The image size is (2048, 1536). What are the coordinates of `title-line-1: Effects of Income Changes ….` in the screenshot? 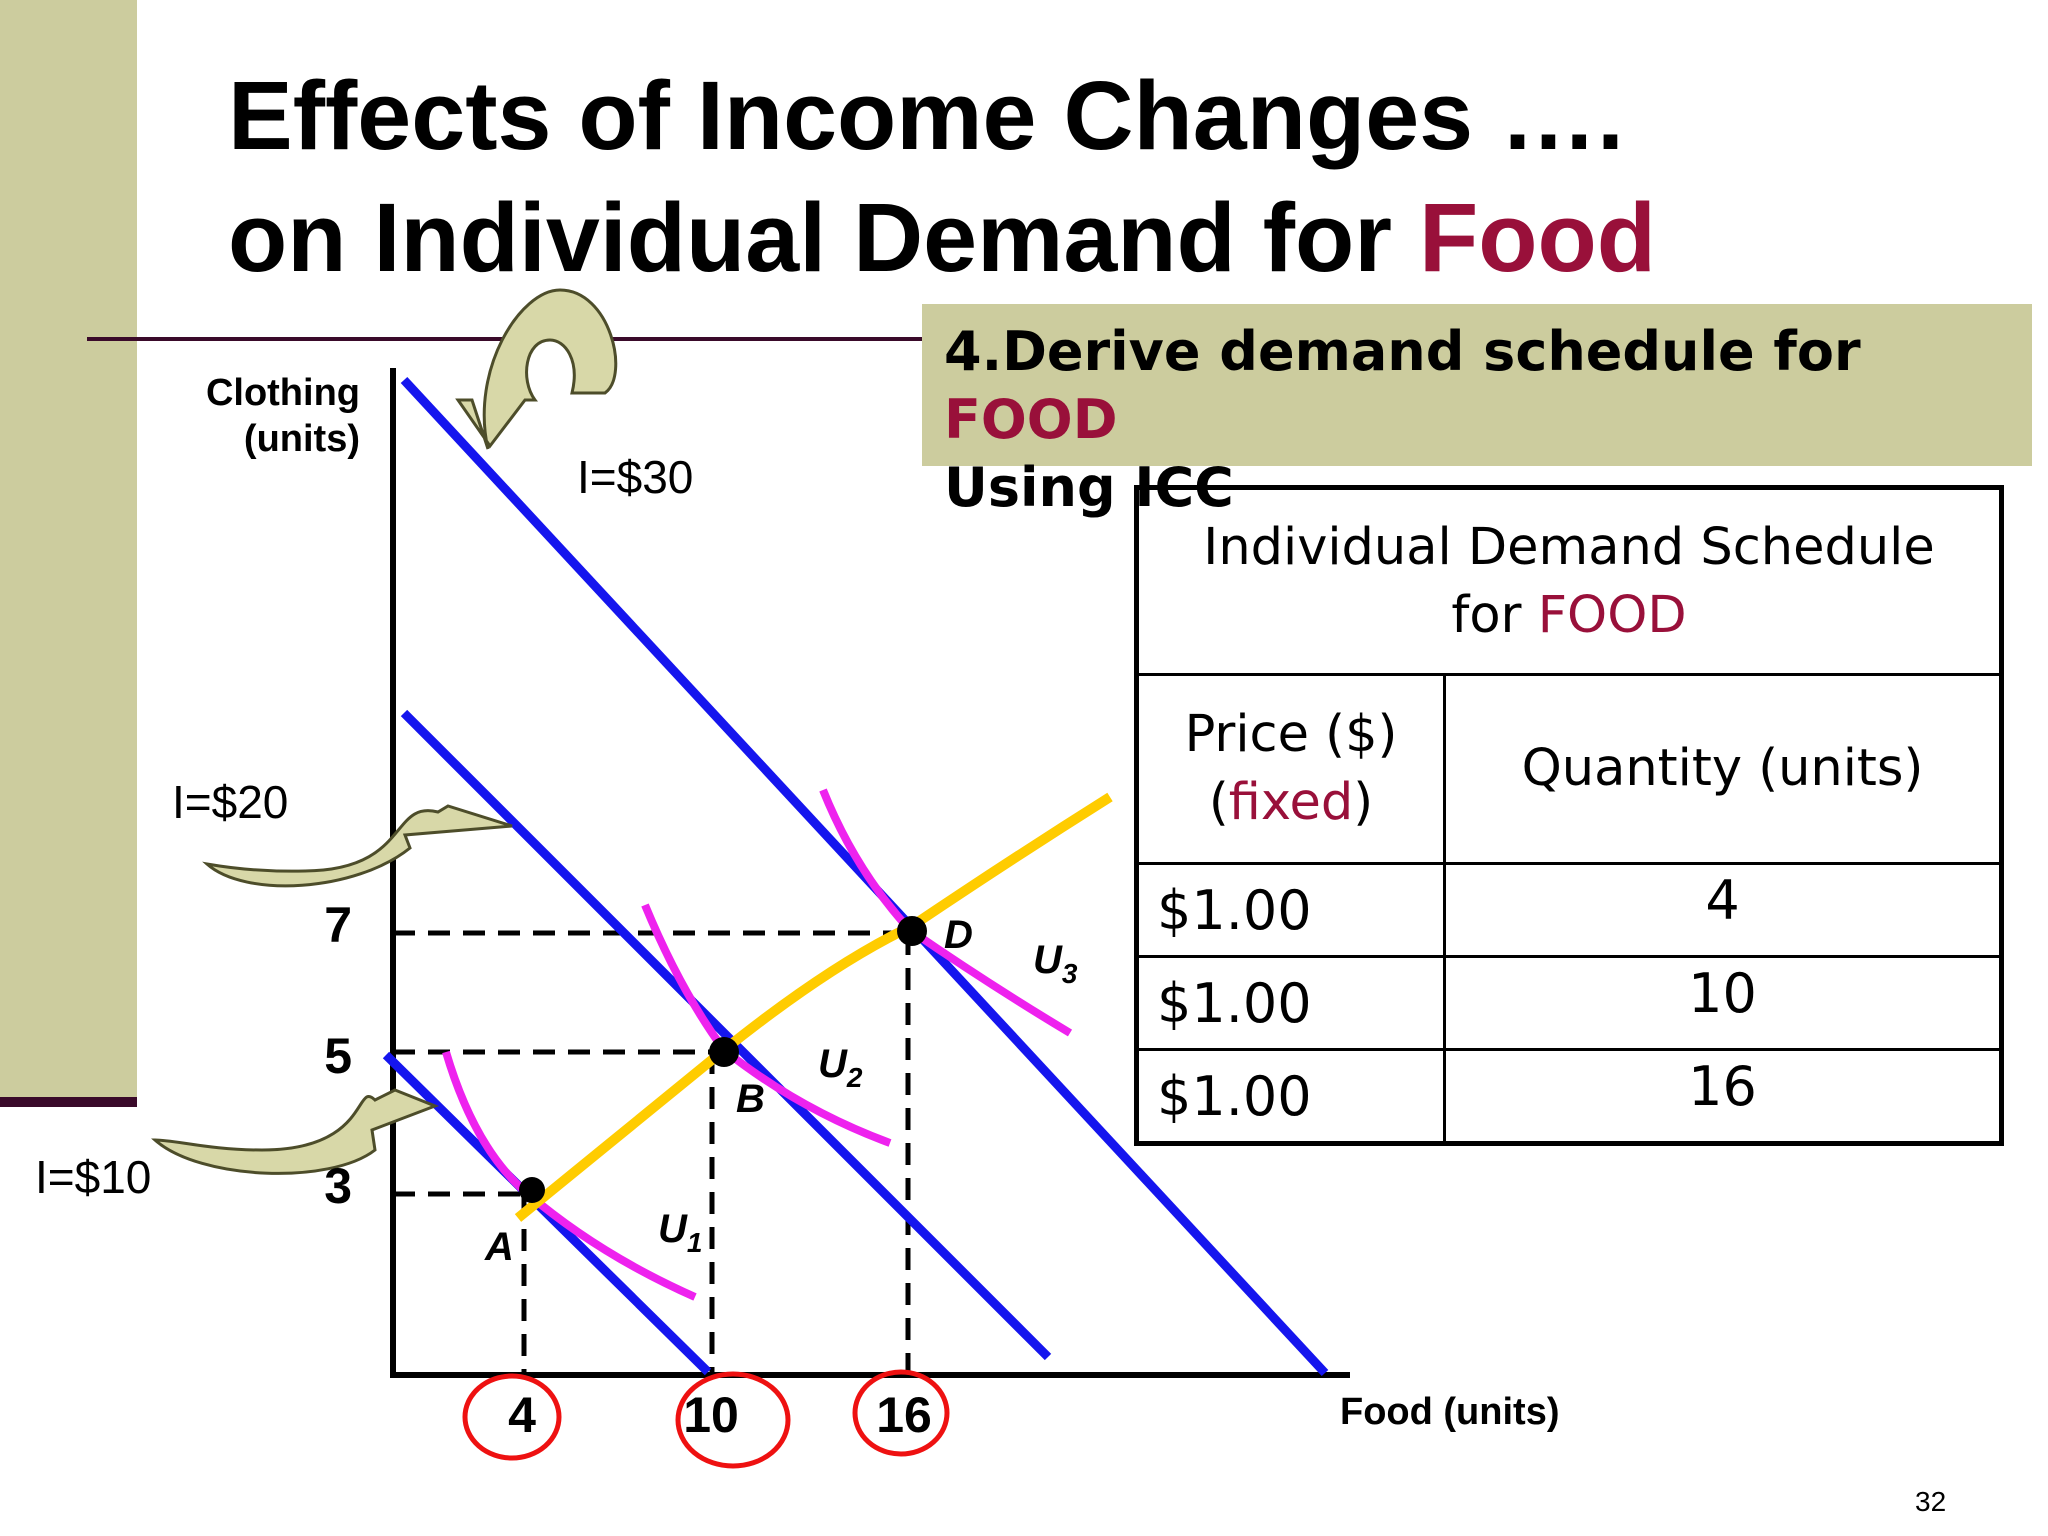 It's located at (926, 115).